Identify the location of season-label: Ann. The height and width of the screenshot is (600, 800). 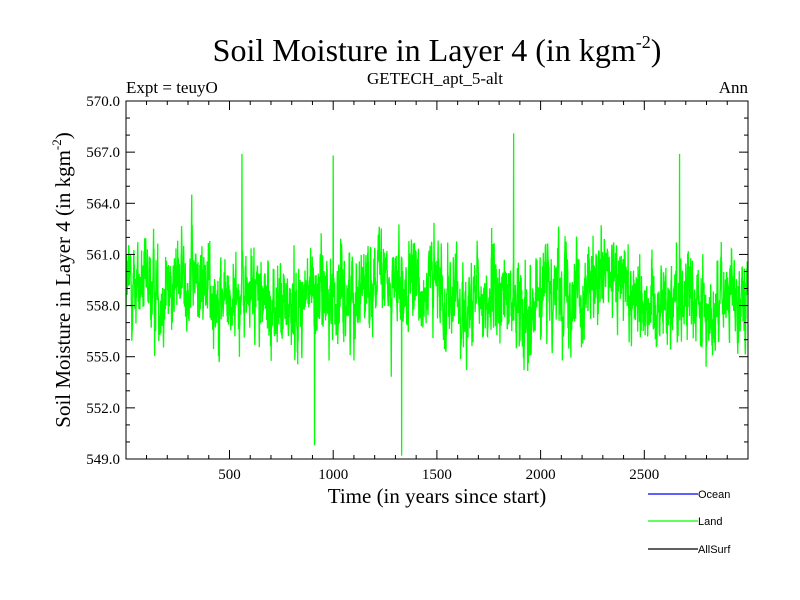
(734, 87).